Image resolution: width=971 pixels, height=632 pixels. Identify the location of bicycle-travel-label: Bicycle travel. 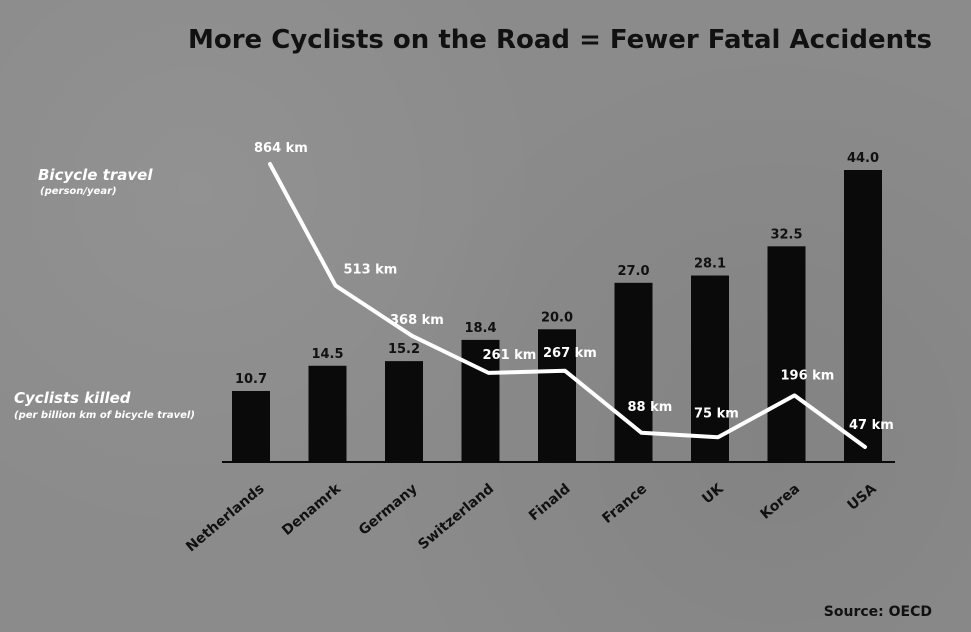
(95, 175).